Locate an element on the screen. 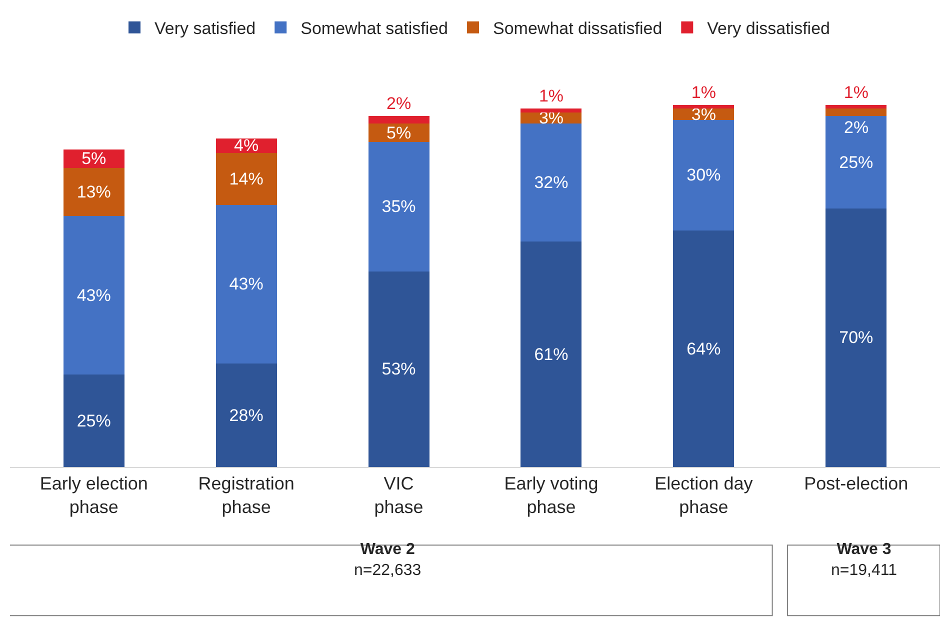 This screenshot has width=950, height=617. data-label: 28% is located at coordinates (246, 415).